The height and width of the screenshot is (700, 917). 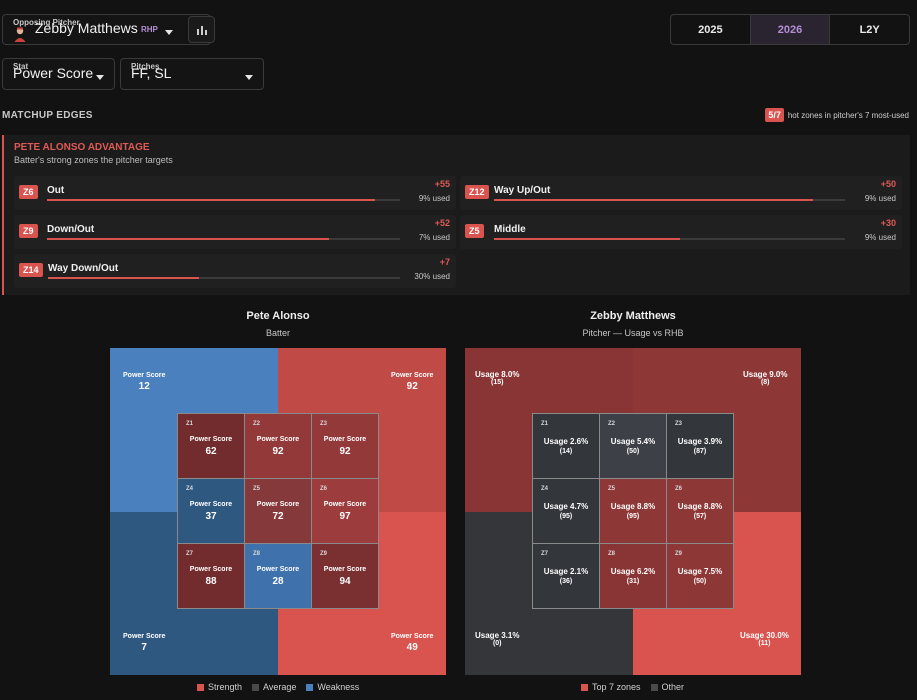 I want to click on bar-chart-icon, so click(x=202, y=30).